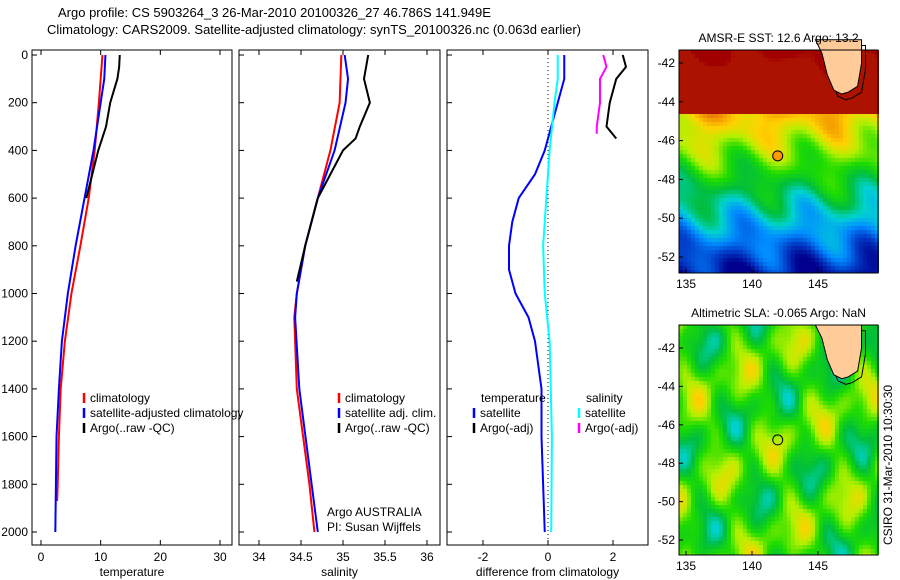 This screenshot has height=580, width=900. Describe the element at coordinates (778, 161) in the screenshot. I see `map-frame` at that location.